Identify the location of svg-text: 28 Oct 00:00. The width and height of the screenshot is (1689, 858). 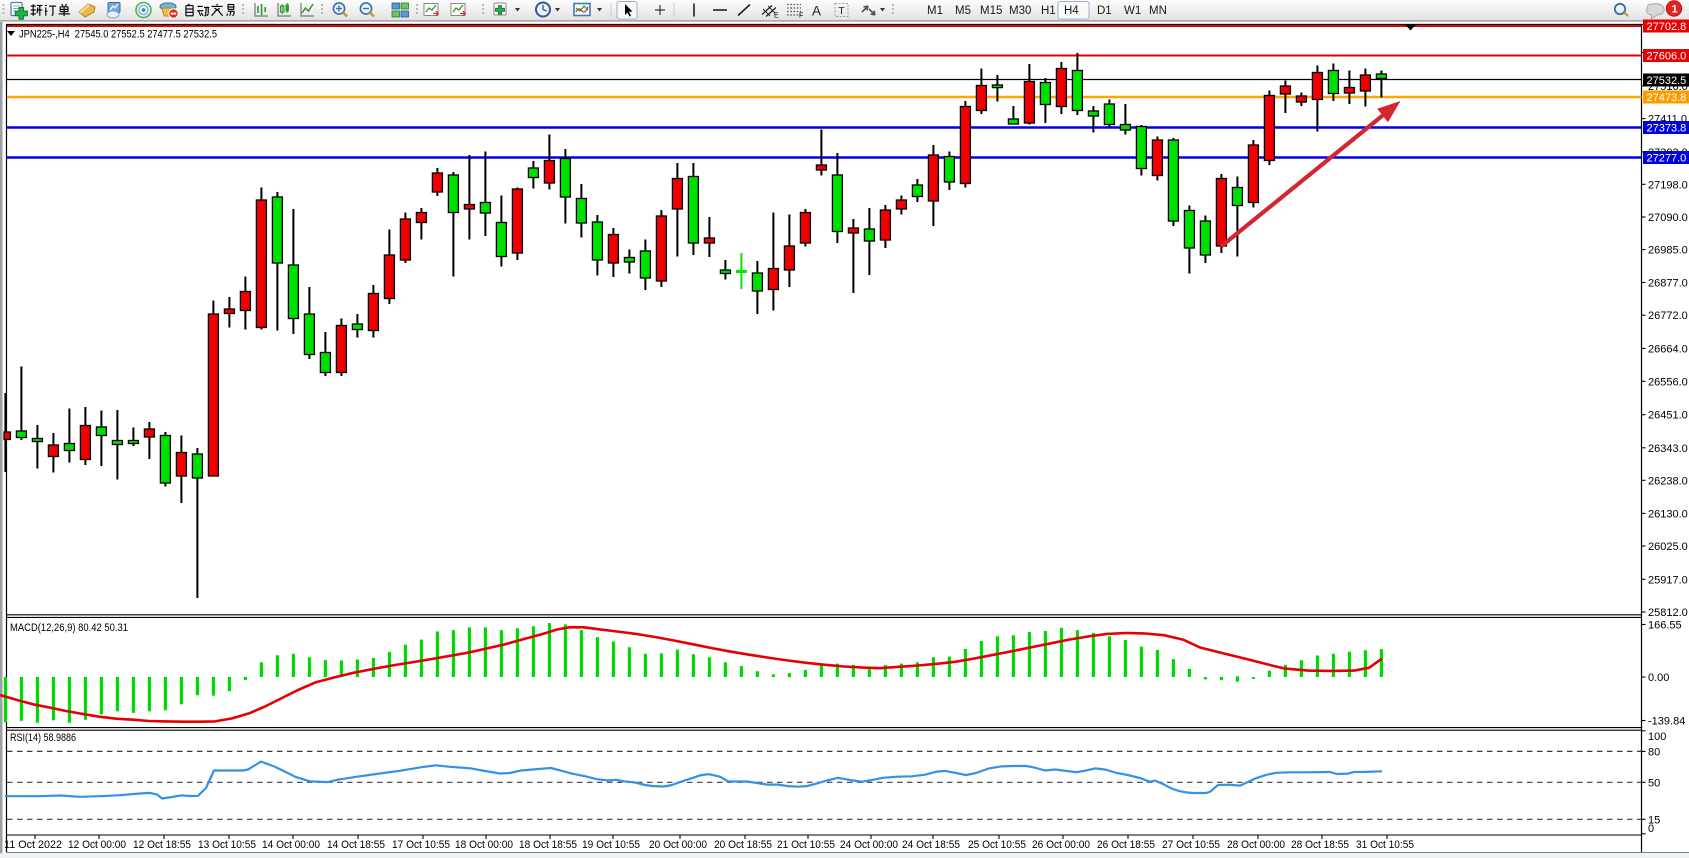
(1256, 845).